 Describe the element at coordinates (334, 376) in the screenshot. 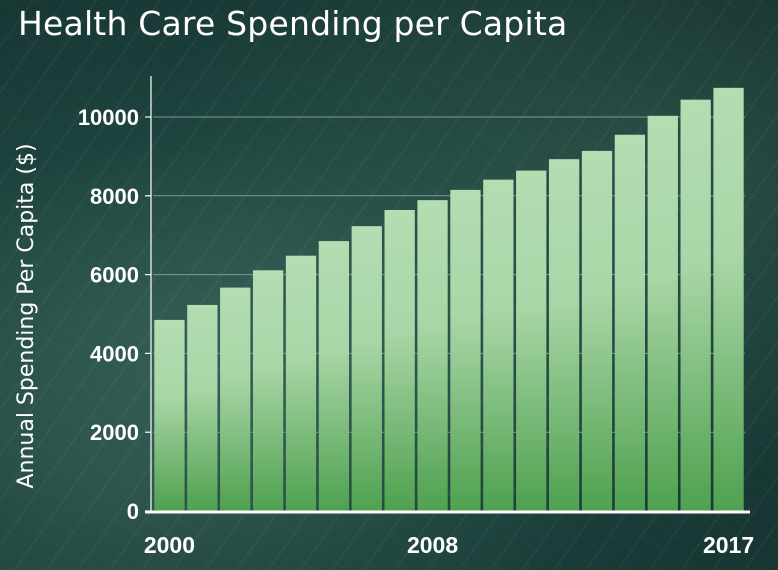

I see `bar-2005` at that location.